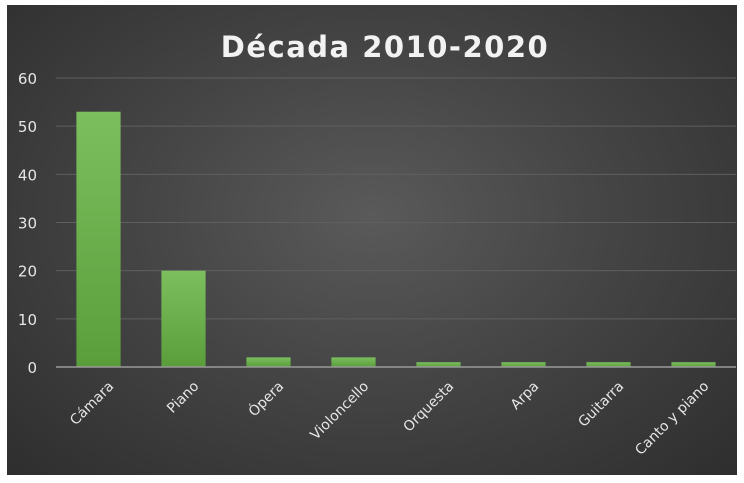  Describe the element at coordinates (27, 320) in the screenshot. I see `y-tick-label: 10` at that location.